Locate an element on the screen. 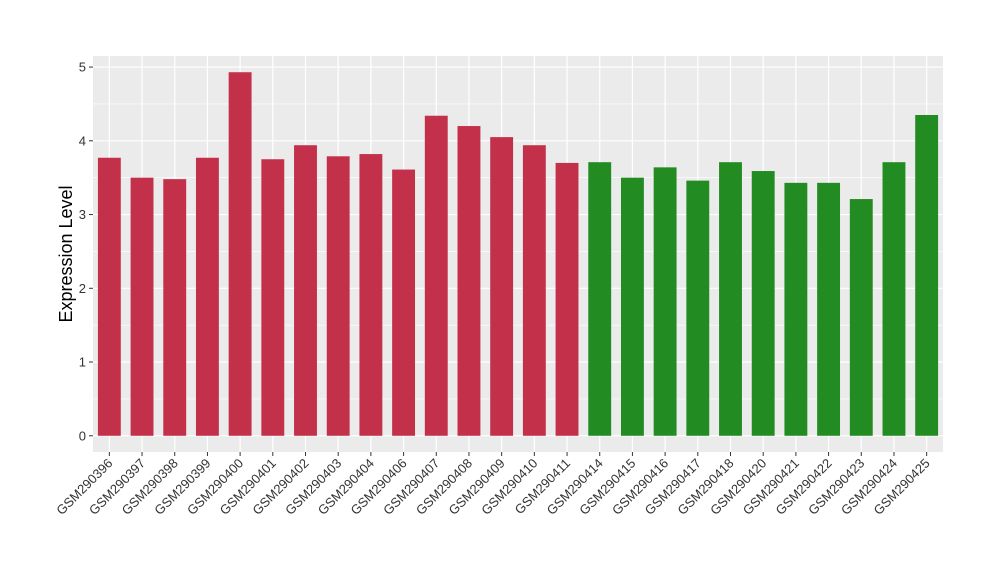  bar-GSM290403 is located at coordinates (338, 296).